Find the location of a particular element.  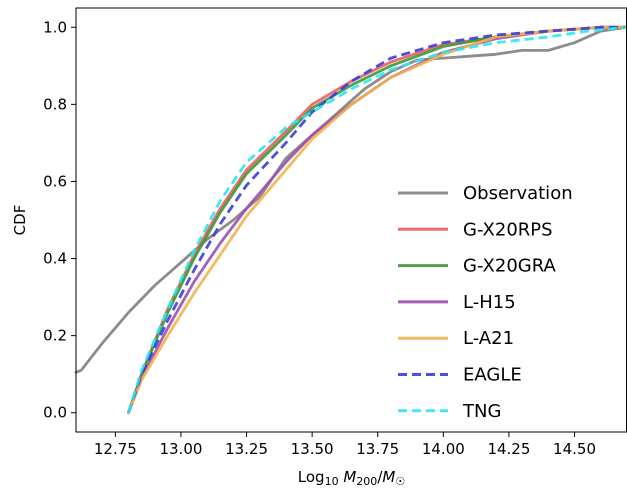

legend-label: G-X20GRA is located at coordinates (510, 266).